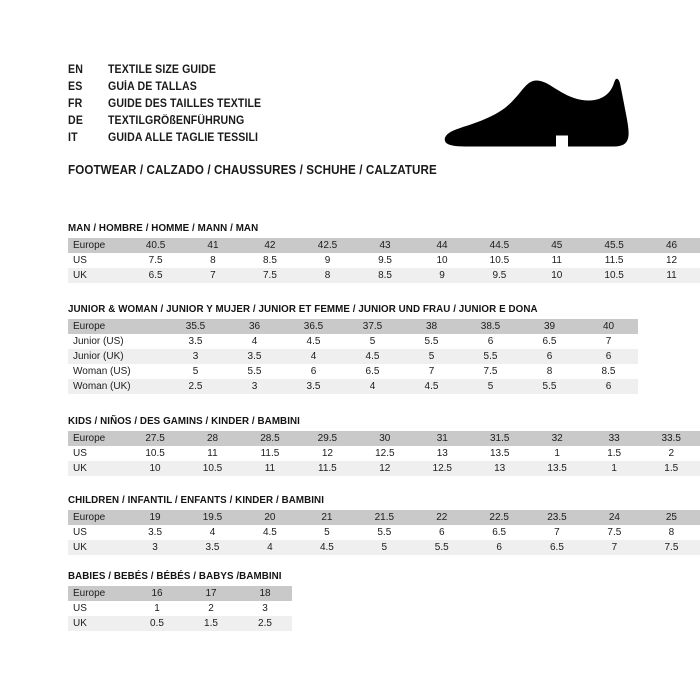  Describe the element at coordinates (212, 517) in the screenshot. I see `size-cell: 19.5` at that location.